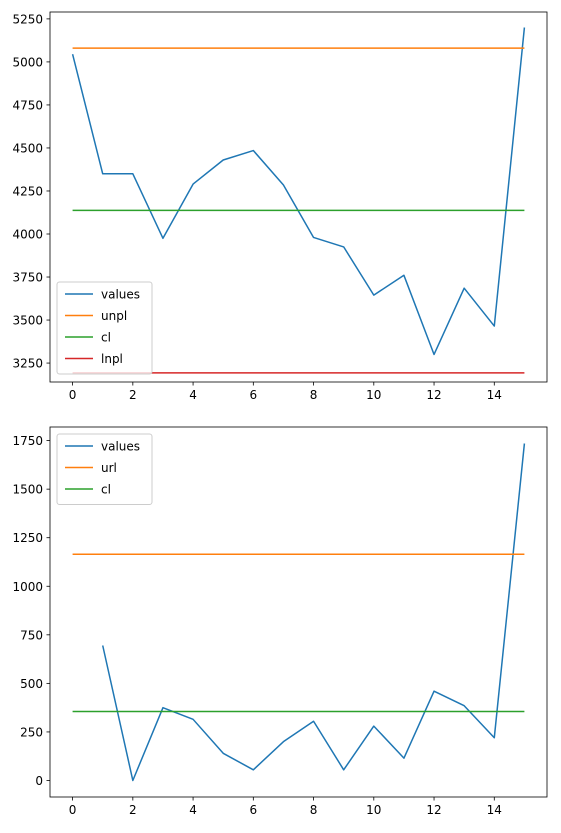 The height and width of the screenshot is (833, 561). What do you see at coordinates (31, 684) in the screenshot?
I see `y-tick-label: 500` at bounding box center [31, 684].